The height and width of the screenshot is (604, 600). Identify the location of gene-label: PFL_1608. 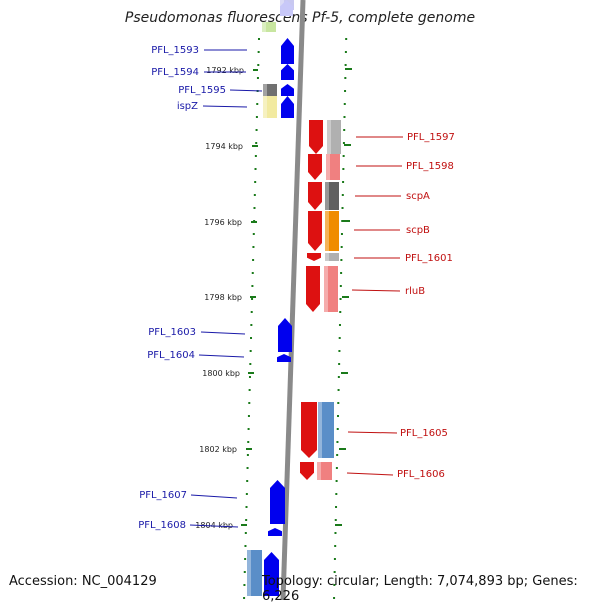
(162, 525).